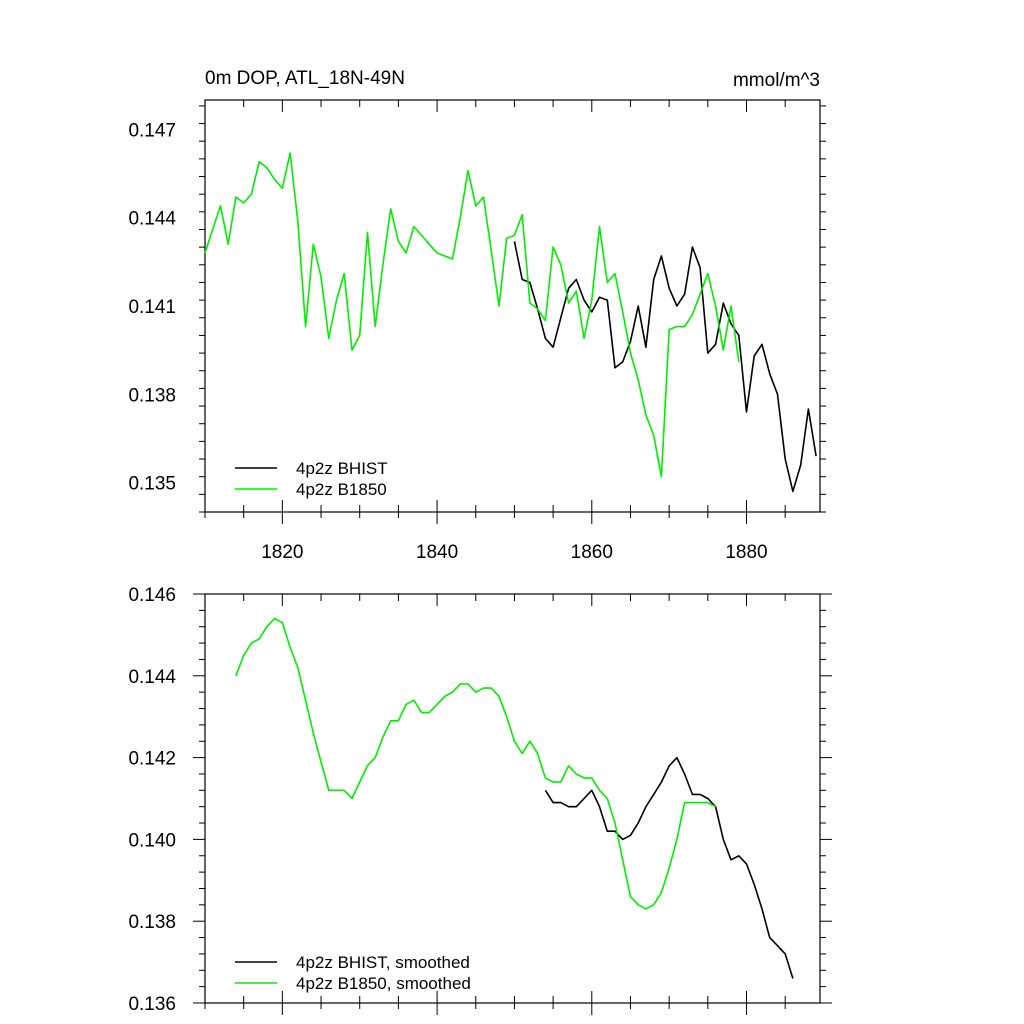 Image resolution: width=1024 pixels, height=1024 pixels. I want to click on y-tick-label: 0.142, so click(152, 759).